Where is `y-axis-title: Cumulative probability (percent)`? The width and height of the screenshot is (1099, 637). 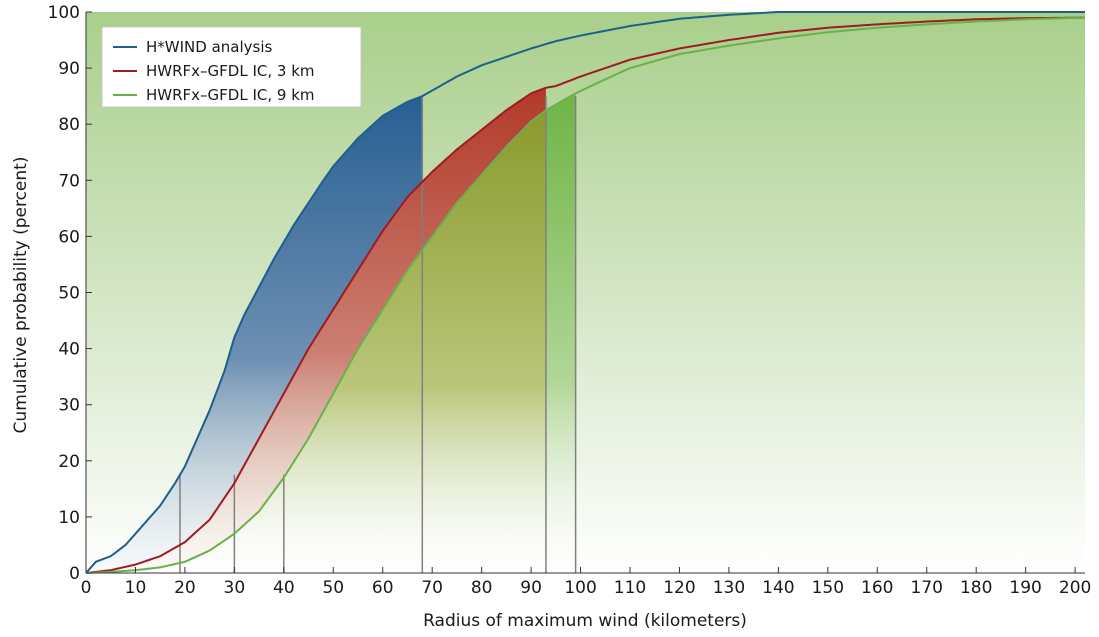 y-axis-title: Cumulative probability (percent) is located at coordinates (21, 295).